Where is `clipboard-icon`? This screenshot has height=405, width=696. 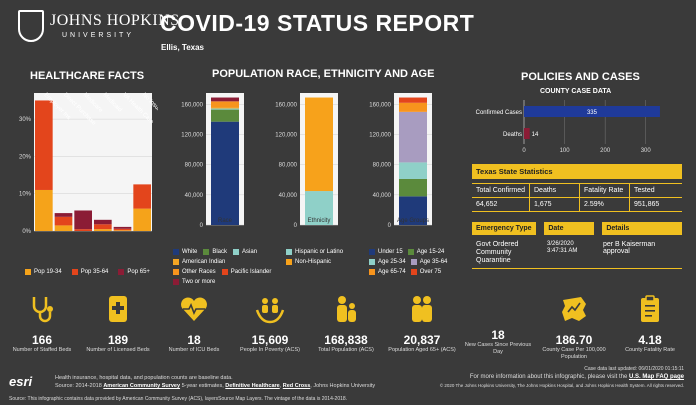 clipboard-icon is located at coordinates (650, 308).